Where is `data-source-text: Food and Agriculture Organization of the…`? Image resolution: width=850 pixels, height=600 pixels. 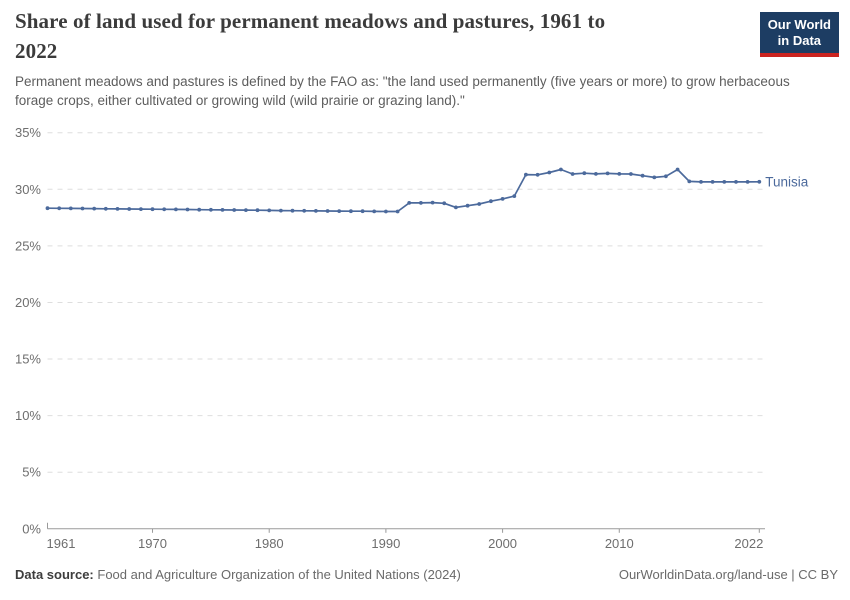
data-source-text: Food and Agriculture Organization of the… is located at coordinates (279, 574).